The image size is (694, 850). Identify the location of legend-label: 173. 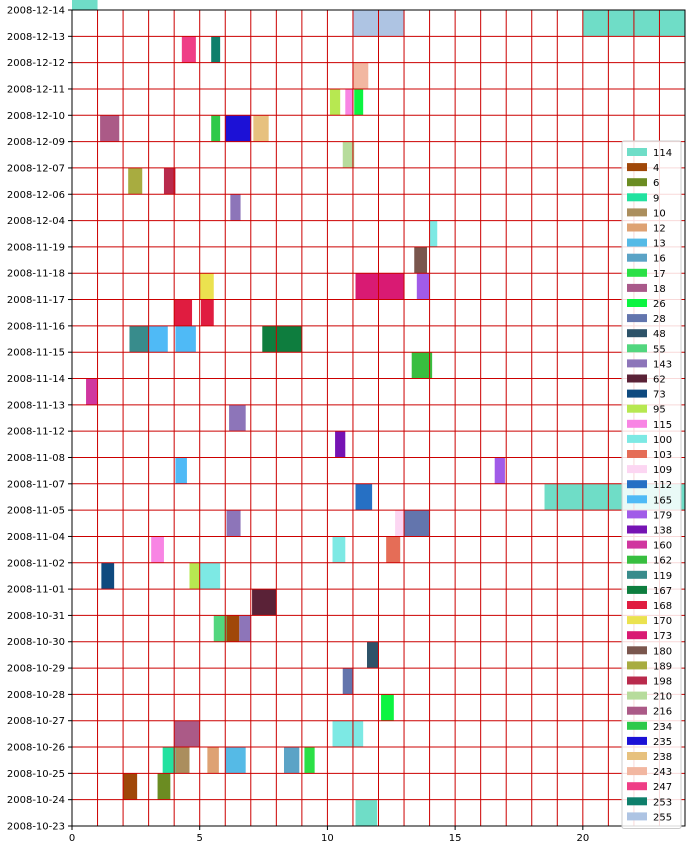
(662, 636).